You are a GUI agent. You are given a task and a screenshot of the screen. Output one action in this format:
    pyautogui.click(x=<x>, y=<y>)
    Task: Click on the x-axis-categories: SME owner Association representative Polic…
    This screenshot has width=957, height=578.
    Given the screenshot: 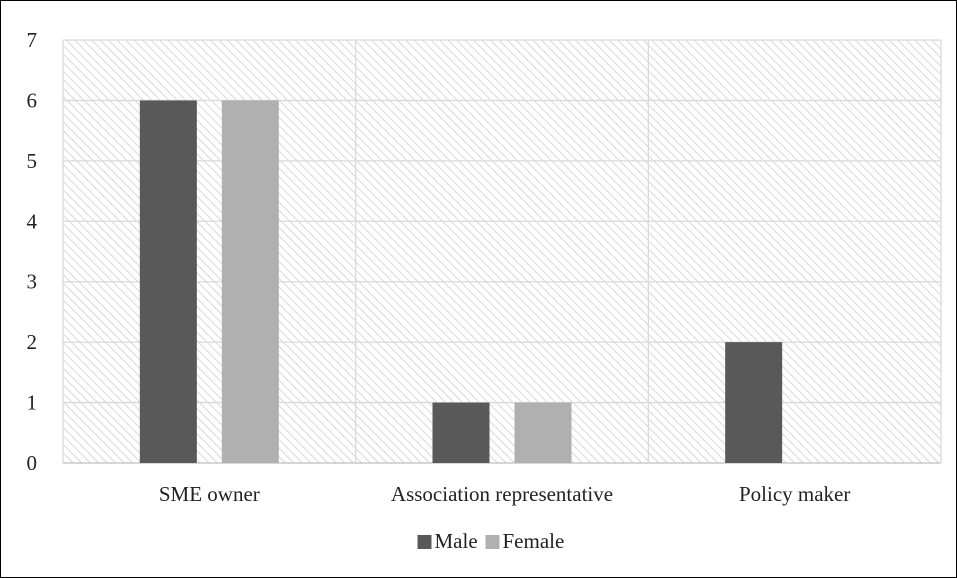 What is the action you would take?
    pyautogui.click(x=504, y=494)
    